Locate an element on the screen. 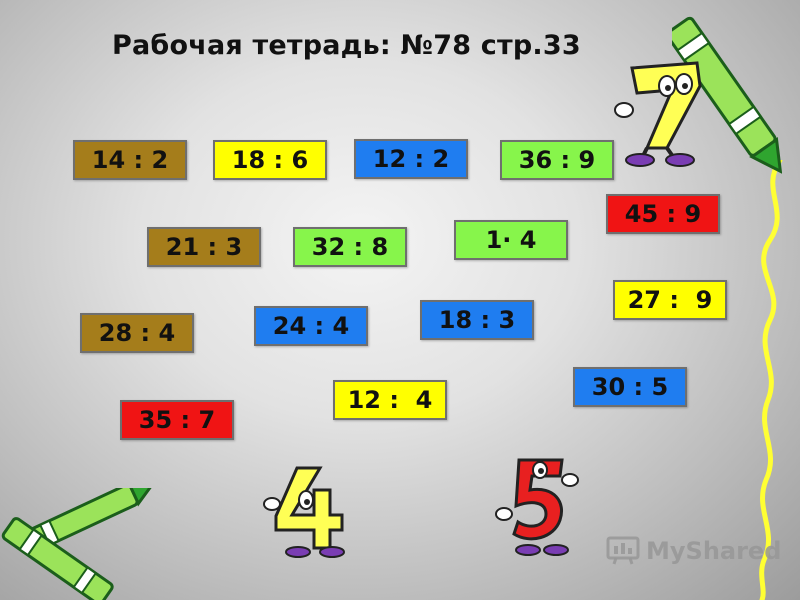 The image size is (800, 600). example-card: 12 : 4 is located at coordinates (390, 400).